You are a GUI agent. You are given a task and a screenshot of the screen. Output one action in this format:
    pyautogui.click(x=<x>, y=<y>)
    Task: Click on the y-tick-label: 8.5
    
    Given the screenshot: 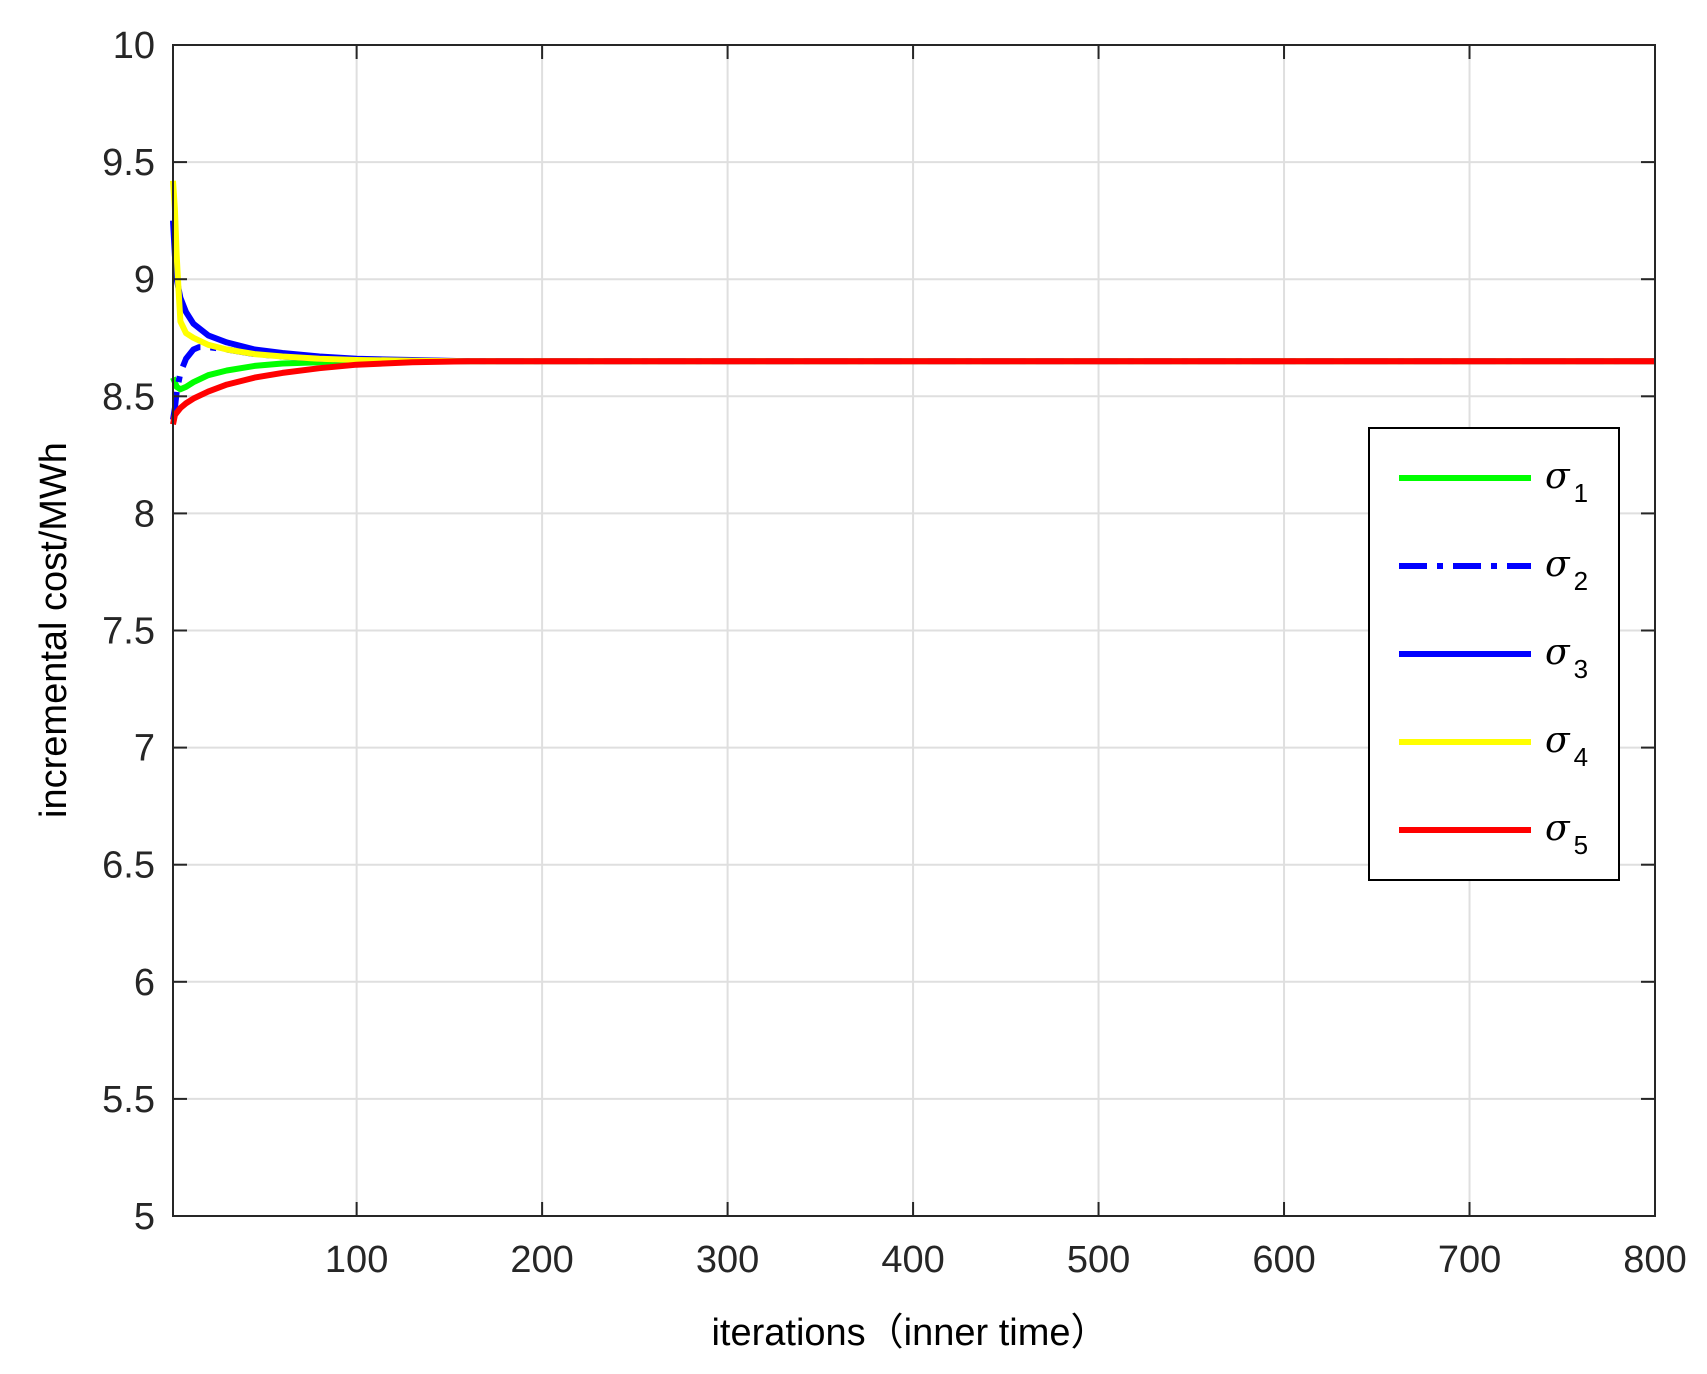 What is the action you would take?
    pyautogui.click(x=128, y=397)
    